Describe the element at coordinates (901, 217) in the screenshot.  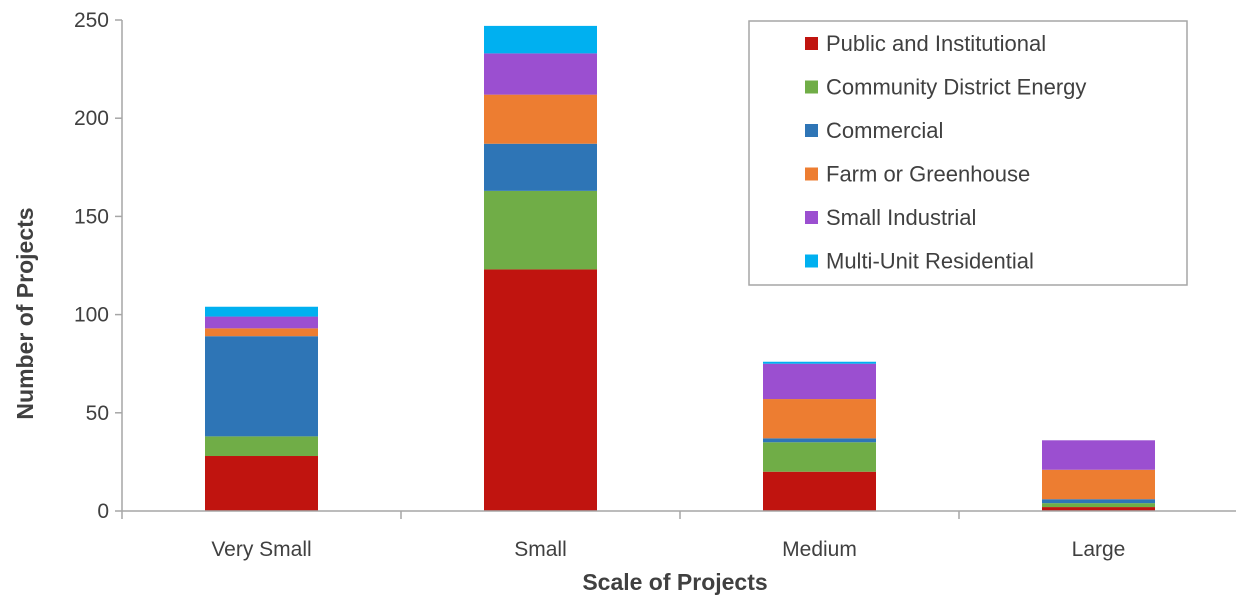
I see `legend-label: Small Industrial` at that location.